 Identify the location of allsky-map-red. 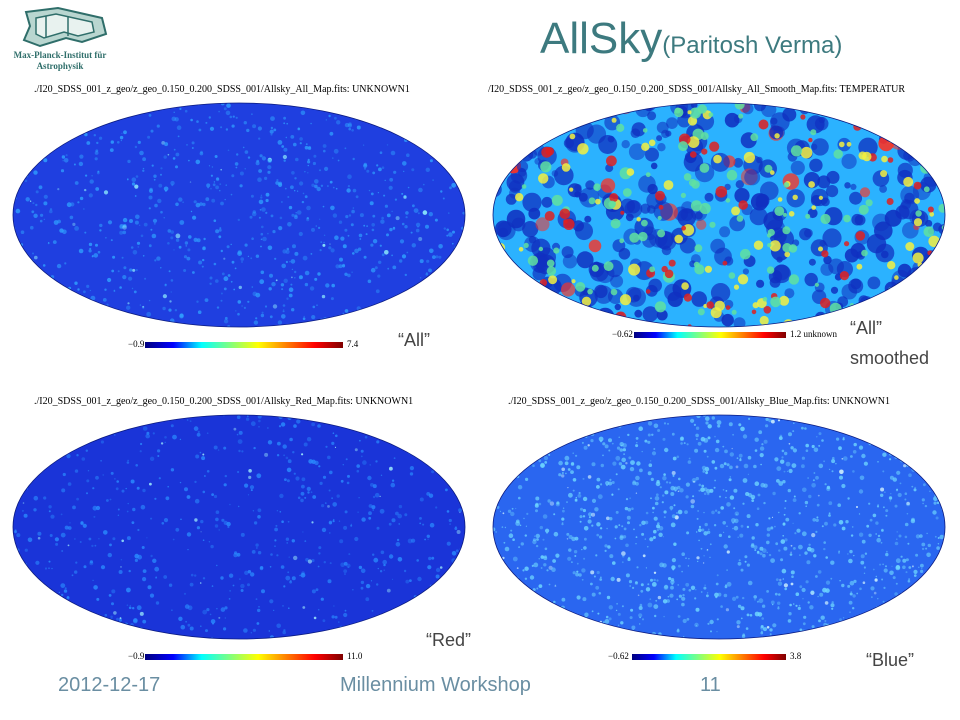
(239, 527).